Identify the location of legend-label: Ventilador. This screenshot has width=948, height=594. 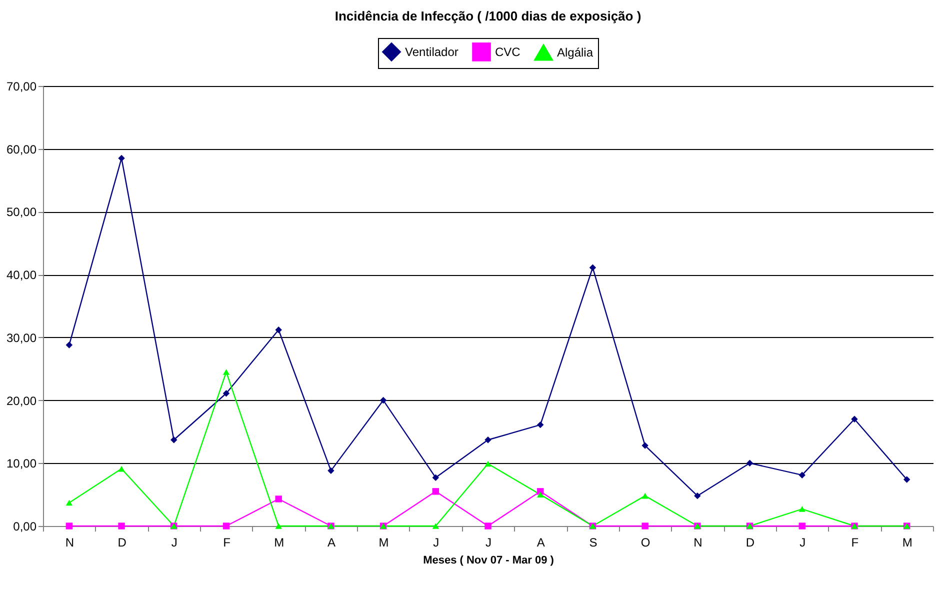
(431, 51).